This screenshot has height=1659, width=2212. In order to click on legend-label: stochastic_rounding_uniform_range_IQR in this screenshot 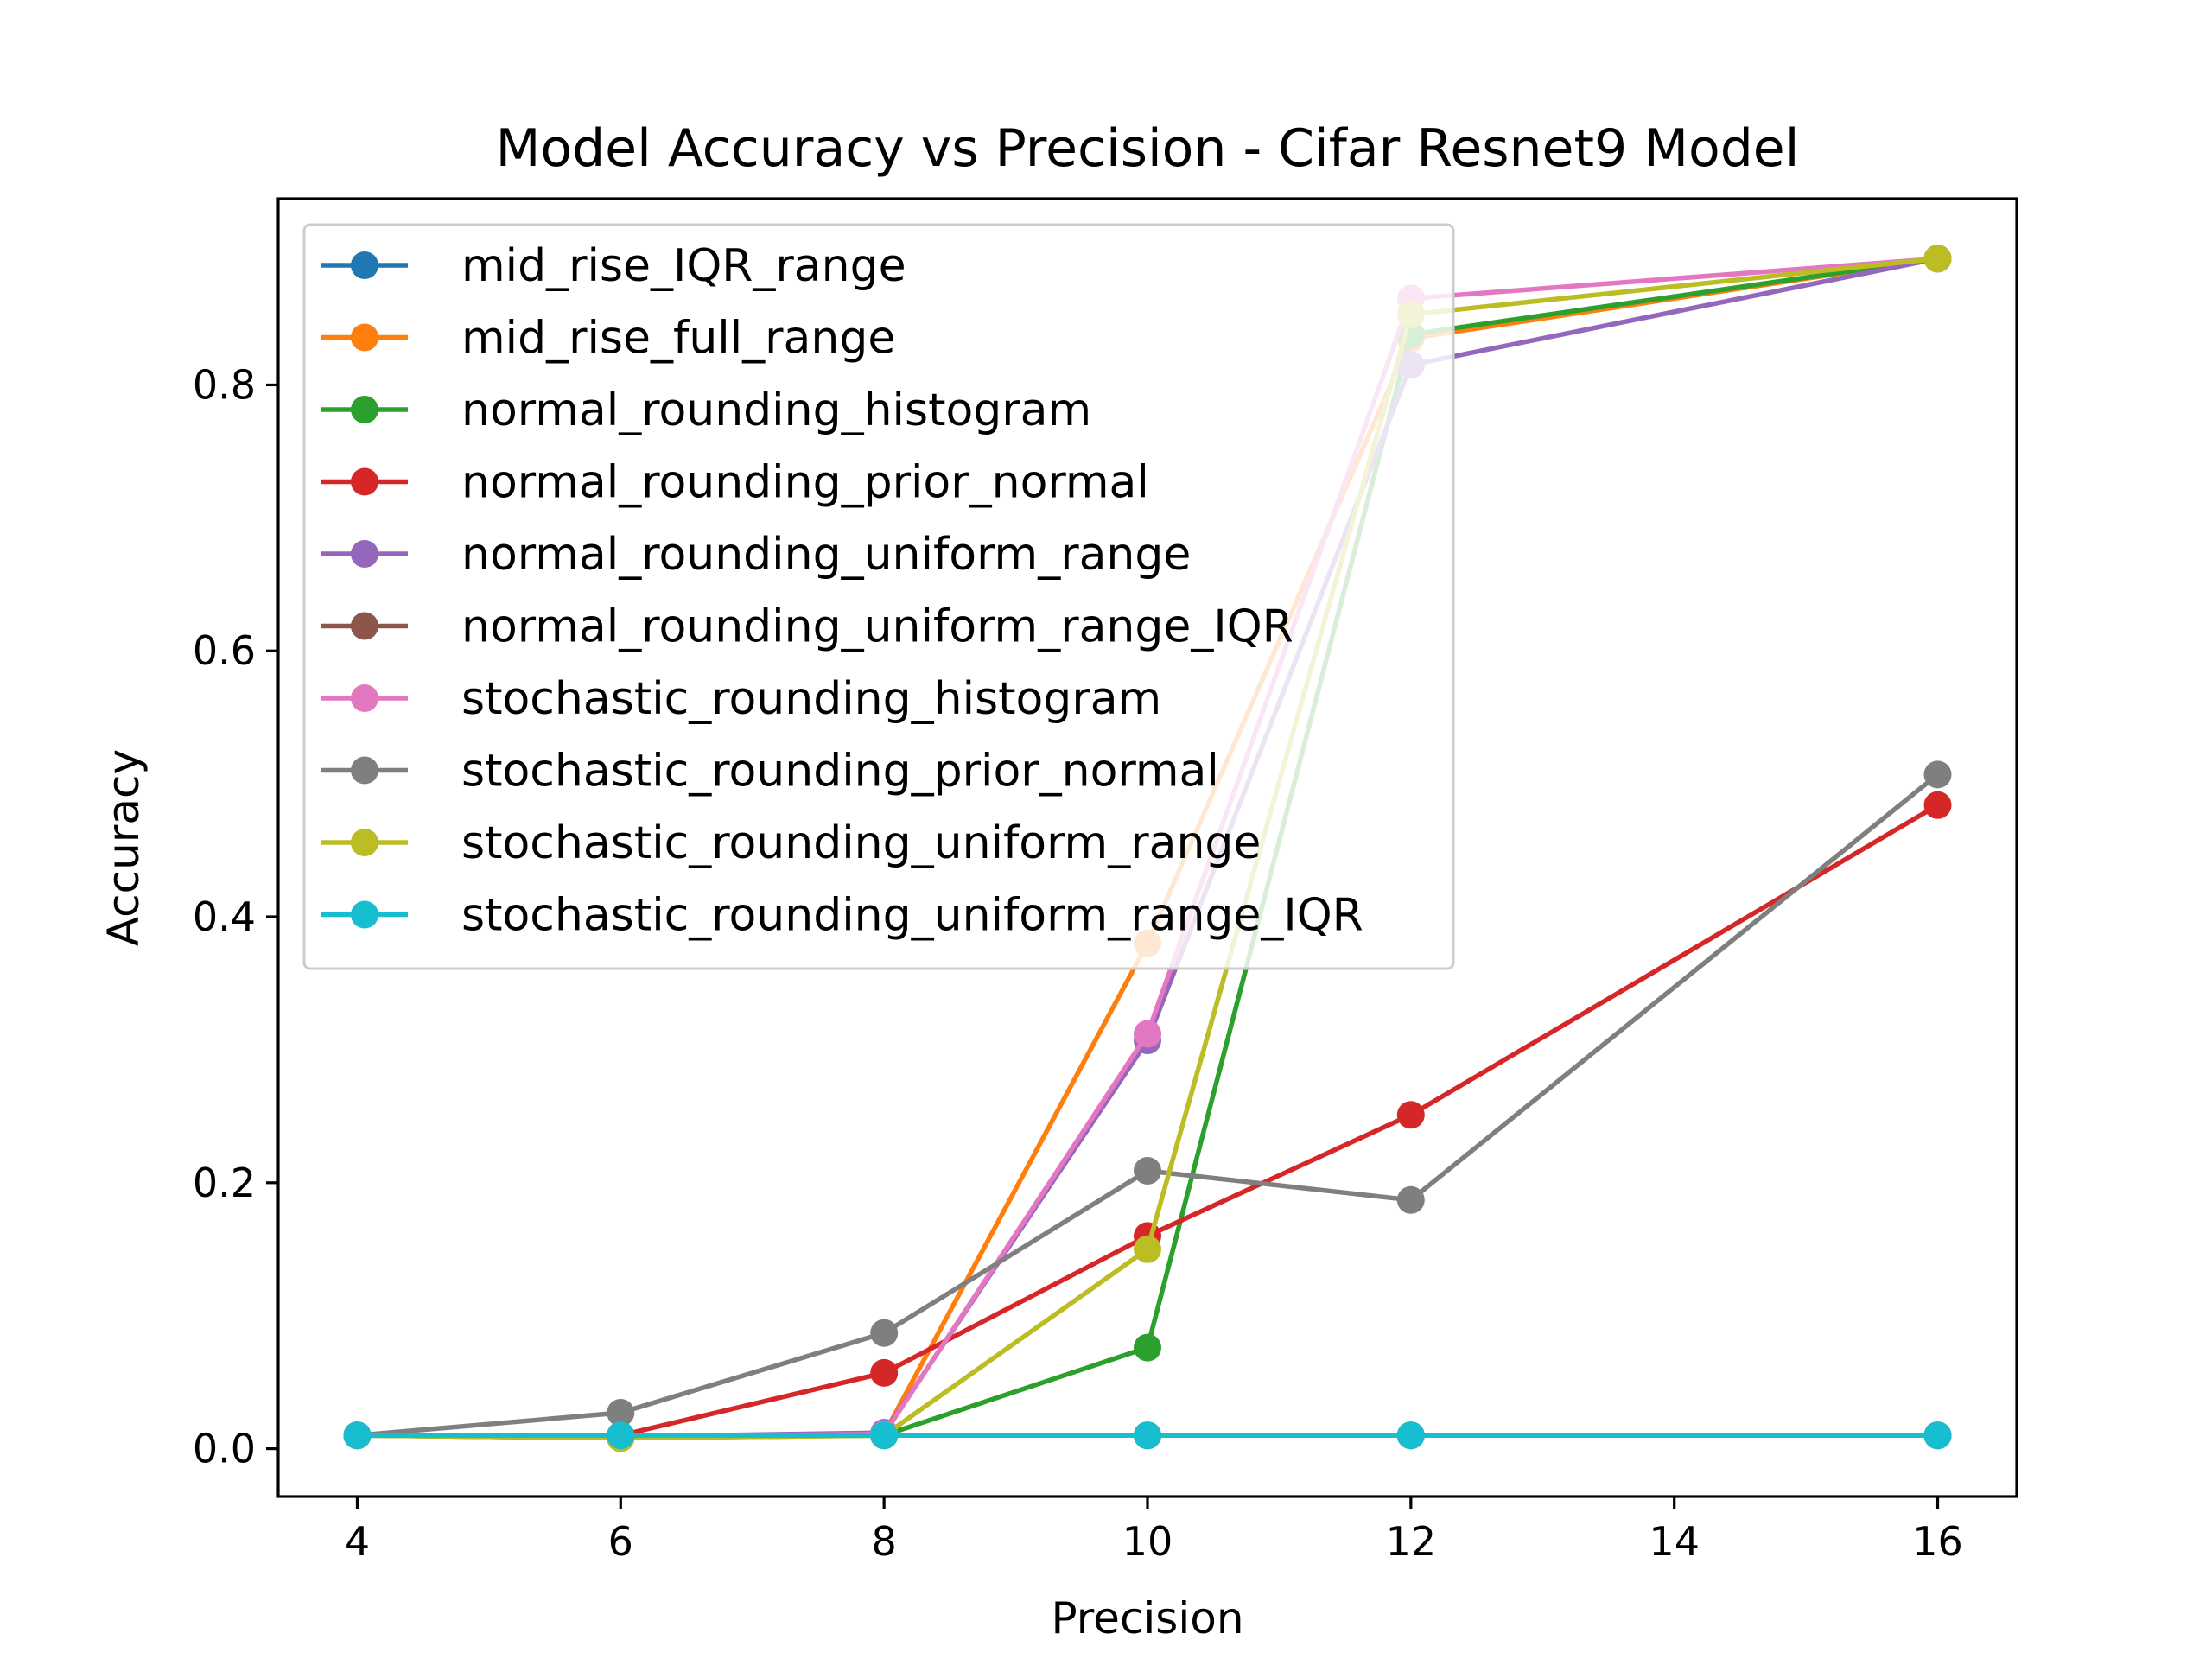, I will do `click(912, 916)`.